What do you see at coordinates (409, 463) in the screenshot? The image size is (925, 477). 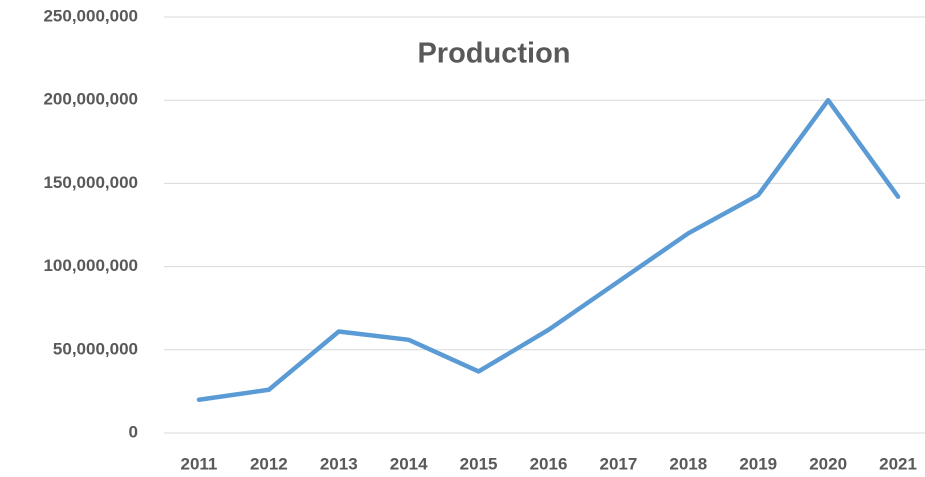 I see `x-tick-label: 2014` at bounding box center [409, 463].